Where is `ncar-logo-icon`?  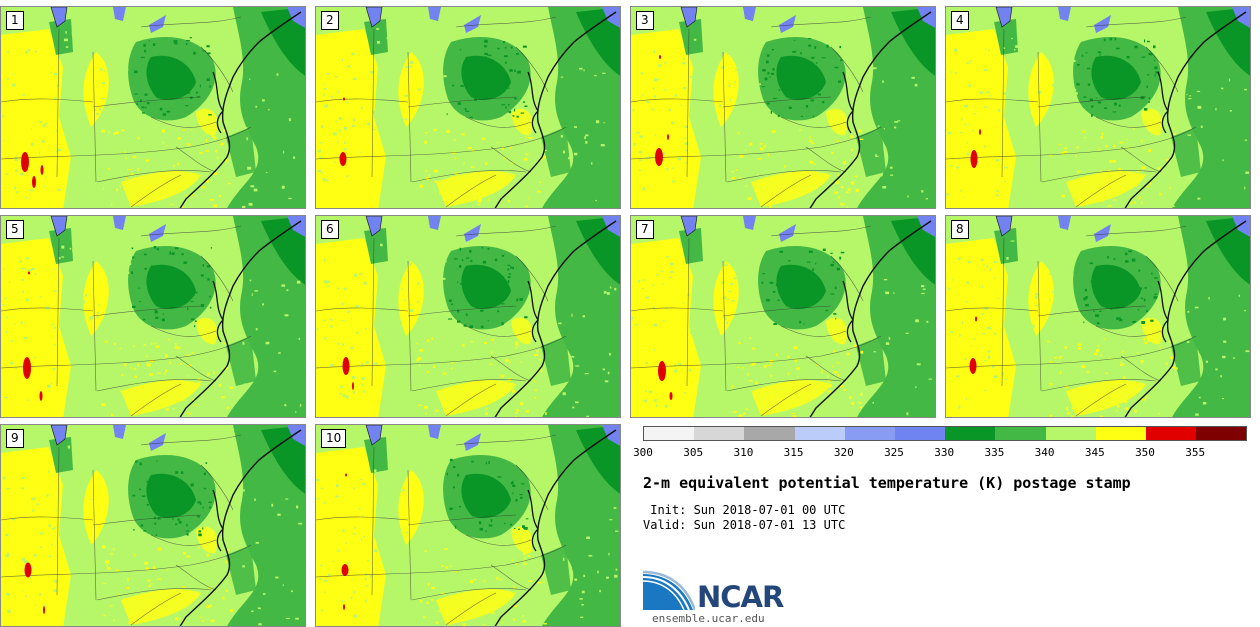 ncar-logo-icon is located at coordinates (669, 590).